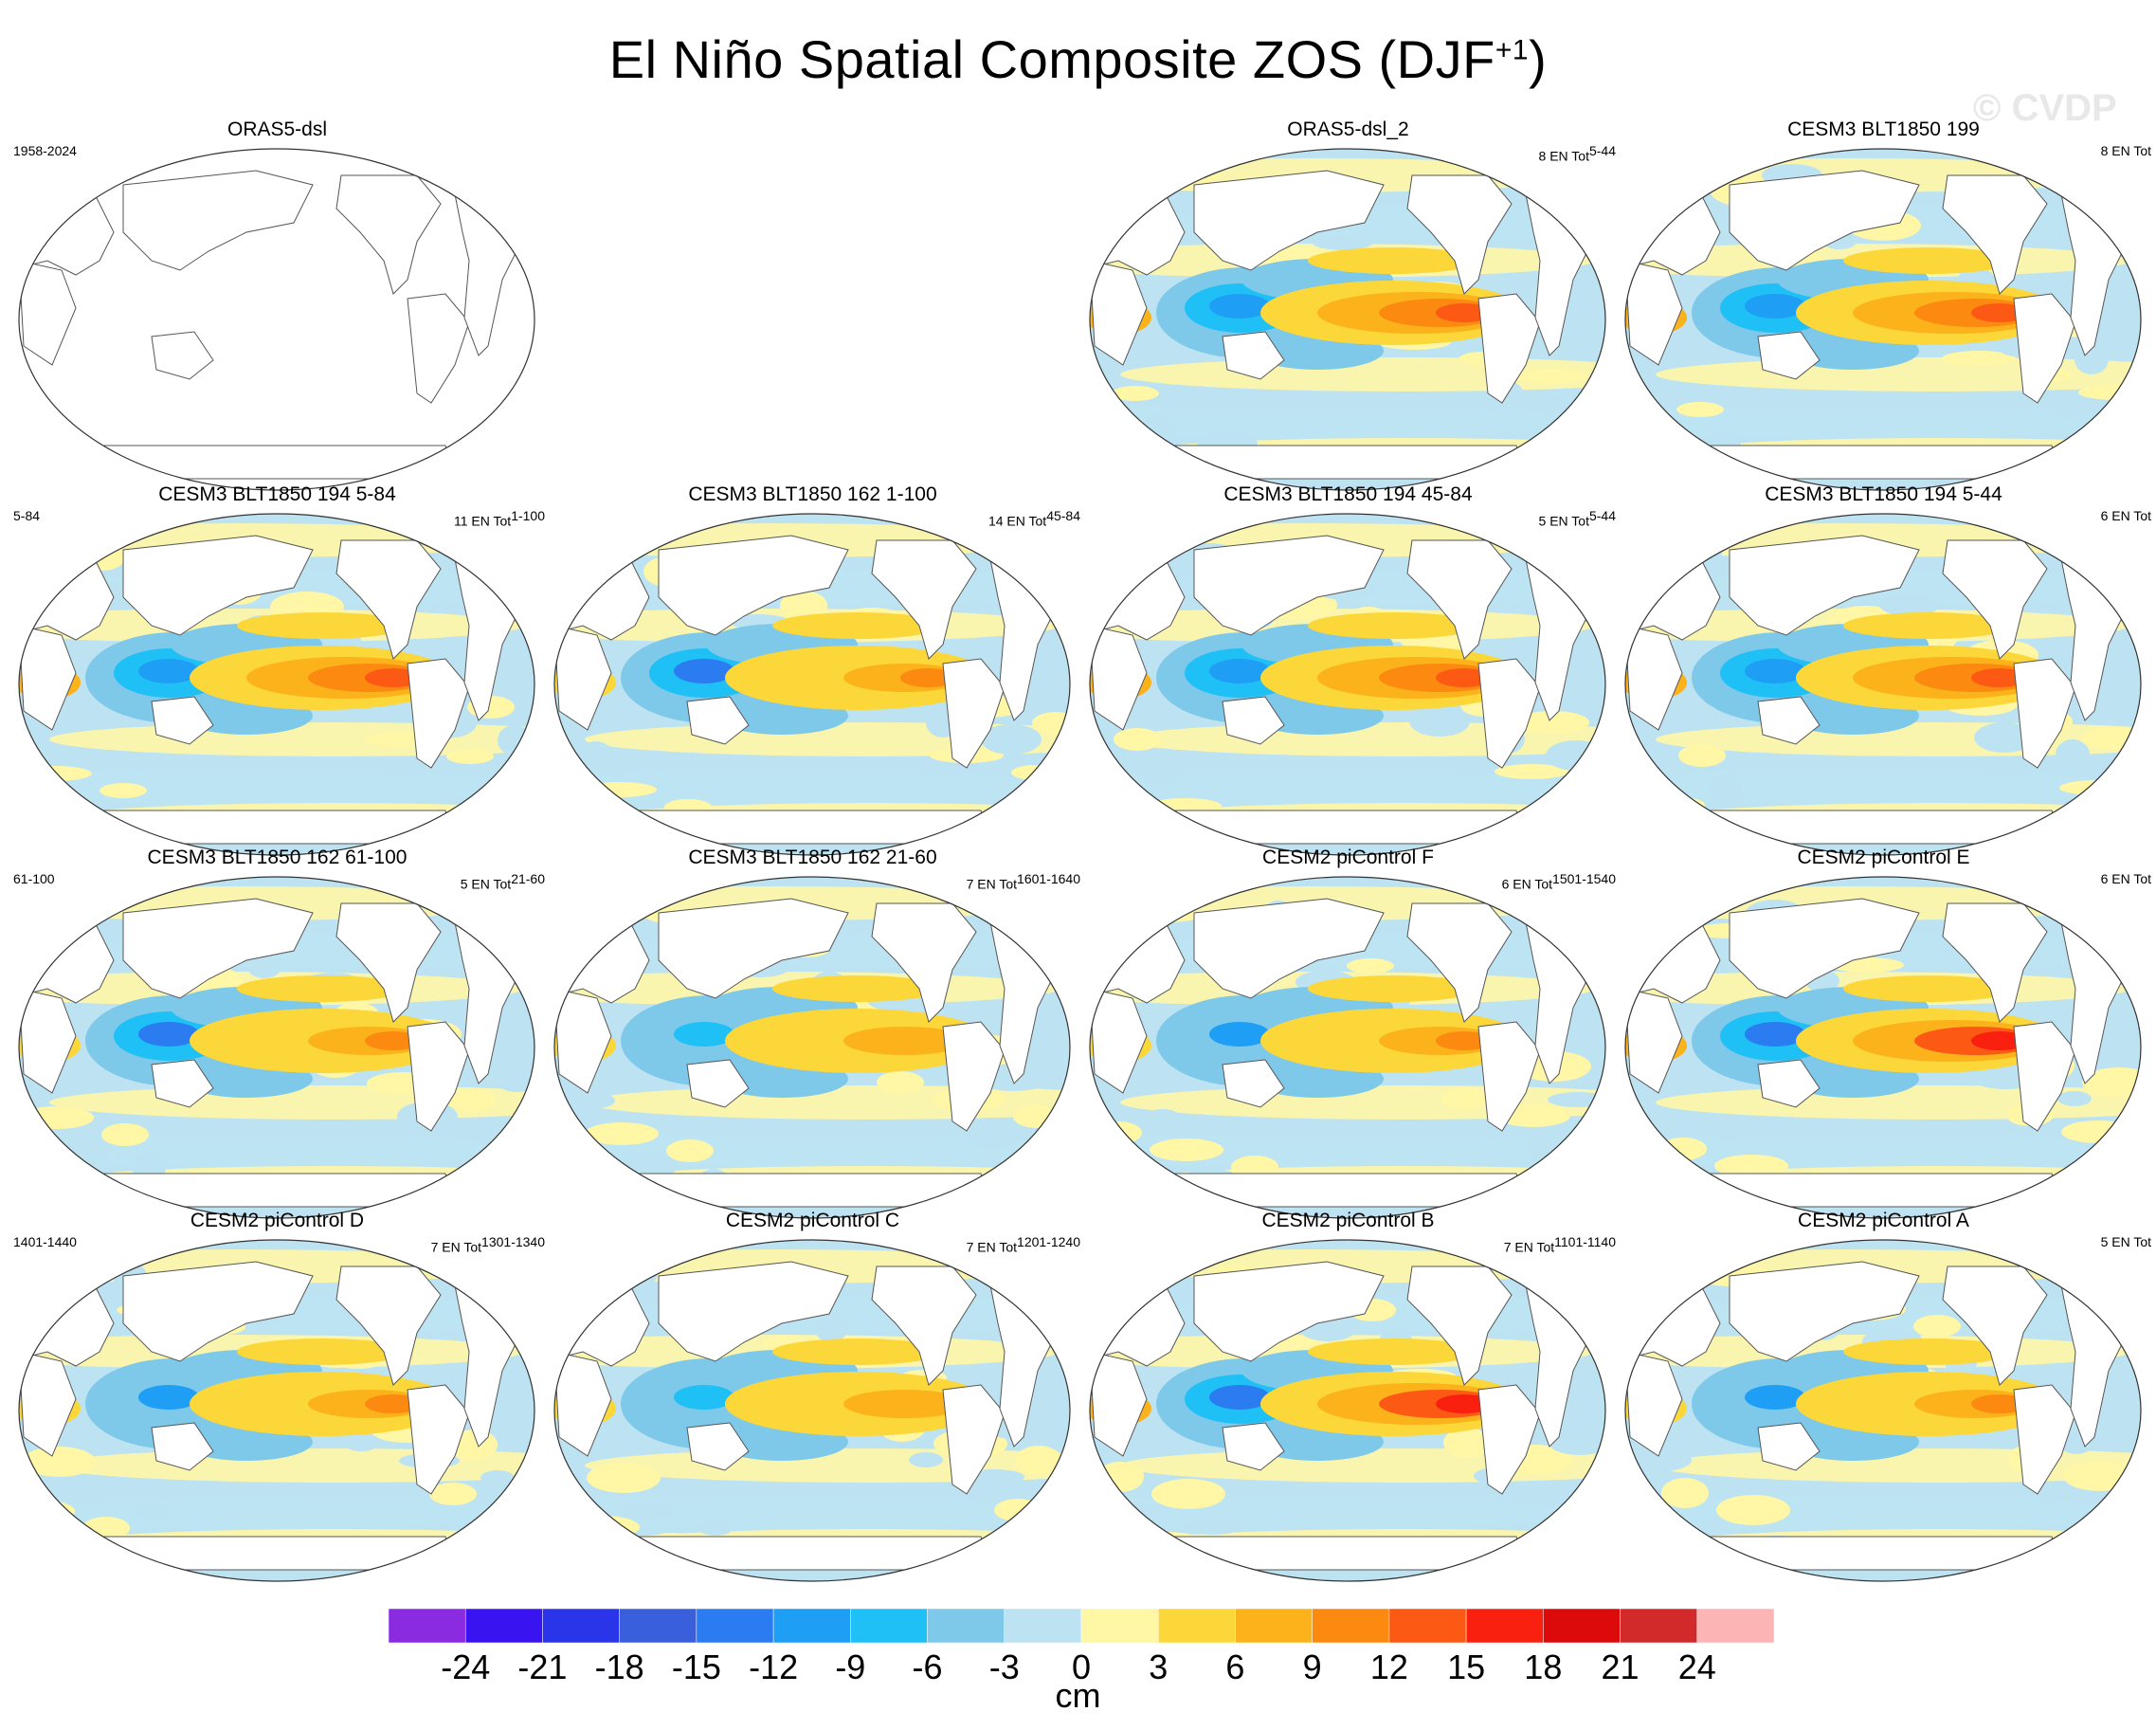 This screenshot has width=2156, height=1730. What do you see at coordinates (1388, 1667) in the screenshot?
I see `colorbar-tick-label: 12` at bounding box center [1388, 1667].